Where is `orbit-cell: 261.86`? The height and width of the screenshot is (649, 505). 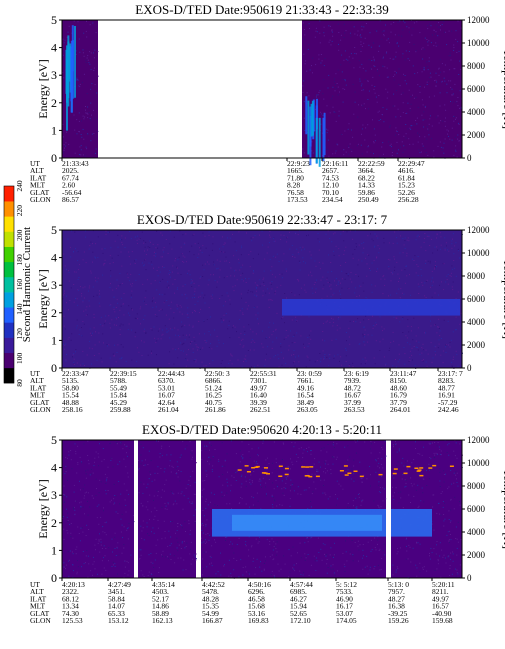
orbit-cell: 261.86 is located at coordinates (215, 409).